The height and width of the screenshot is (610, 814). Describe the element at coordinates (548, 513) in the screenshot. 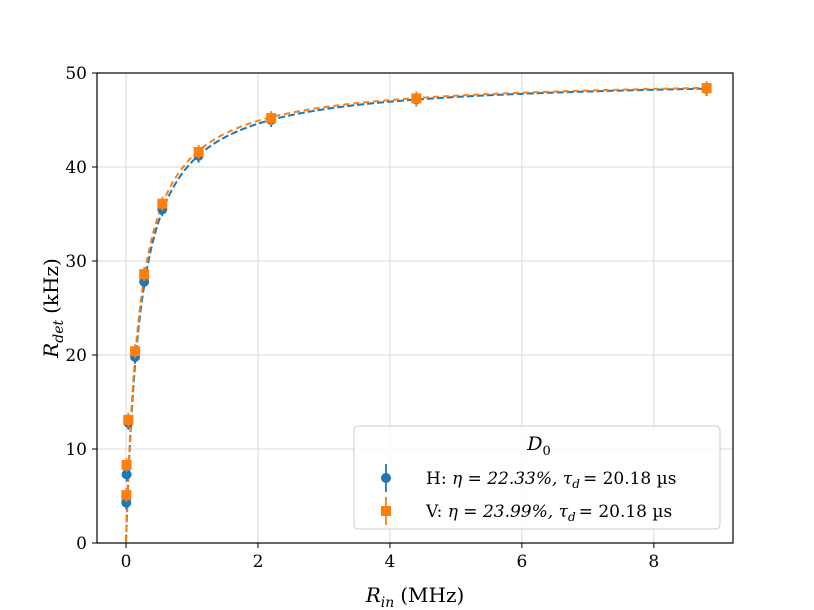

I see `legend-label-v: V: η = 23.99%, τd = 20.18 µs` at that location.